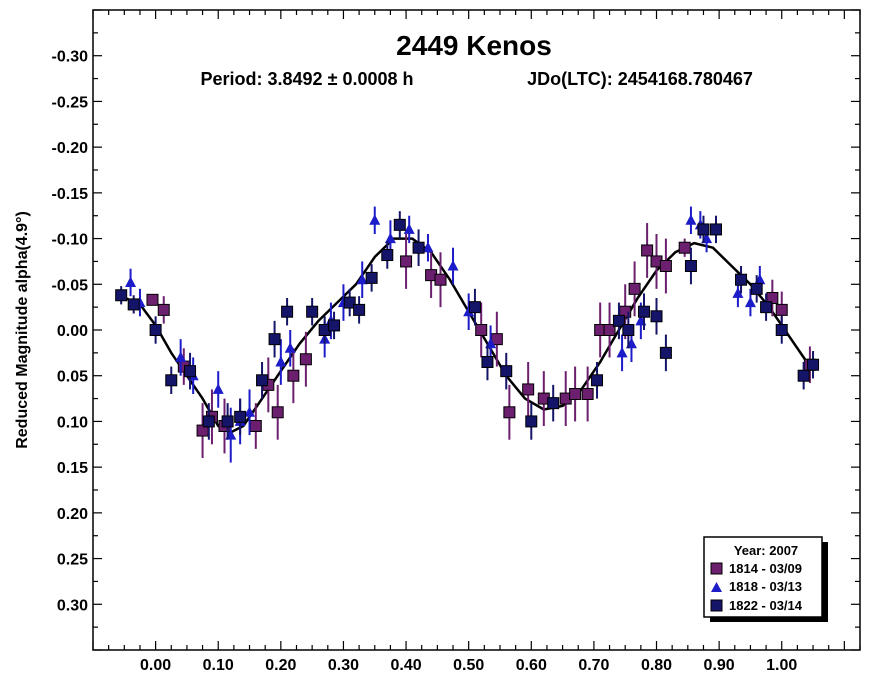 The image size is (870, 680). Describe the element at coordinates (280, 665) in the screenshot. I see `x-tick-label: 0.20` at that location.